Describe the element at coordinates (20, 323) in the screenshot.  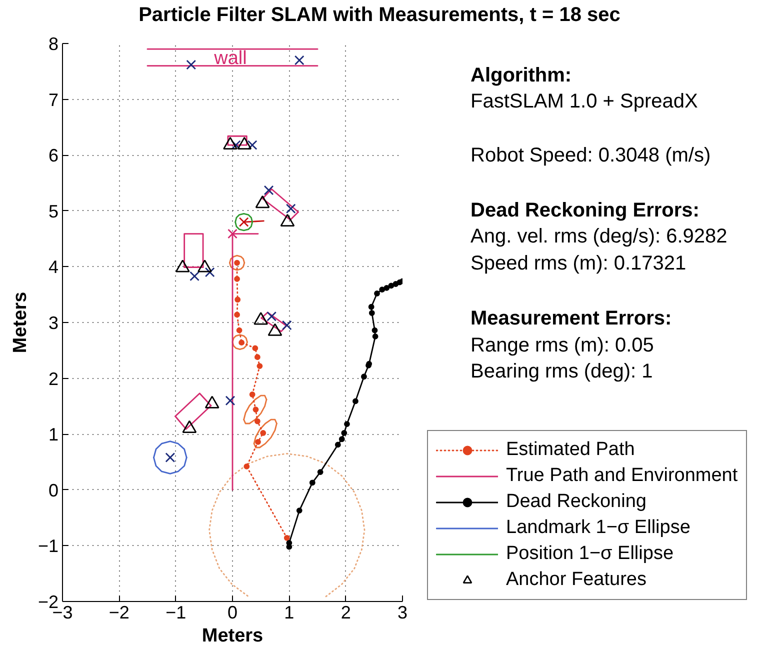
I see `y-axis-title: Meters` at that location.